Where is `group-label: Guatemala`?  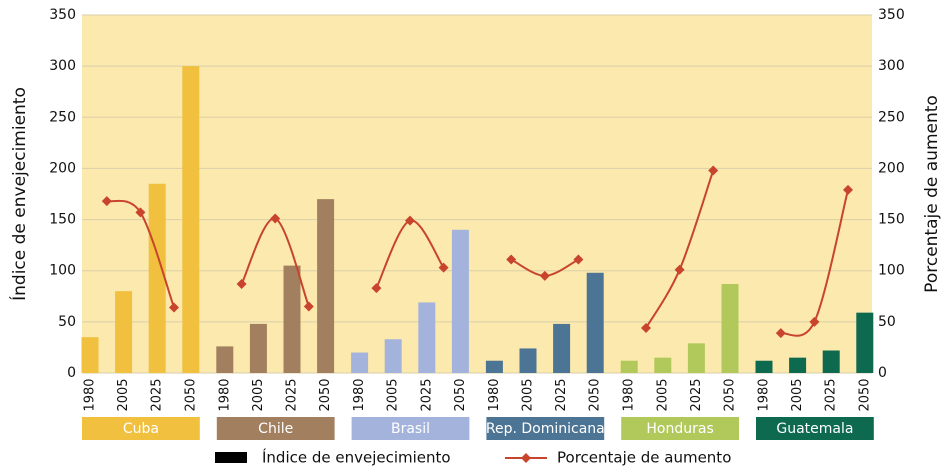 group-label: Guatemala is located at coordinates (814, 429).